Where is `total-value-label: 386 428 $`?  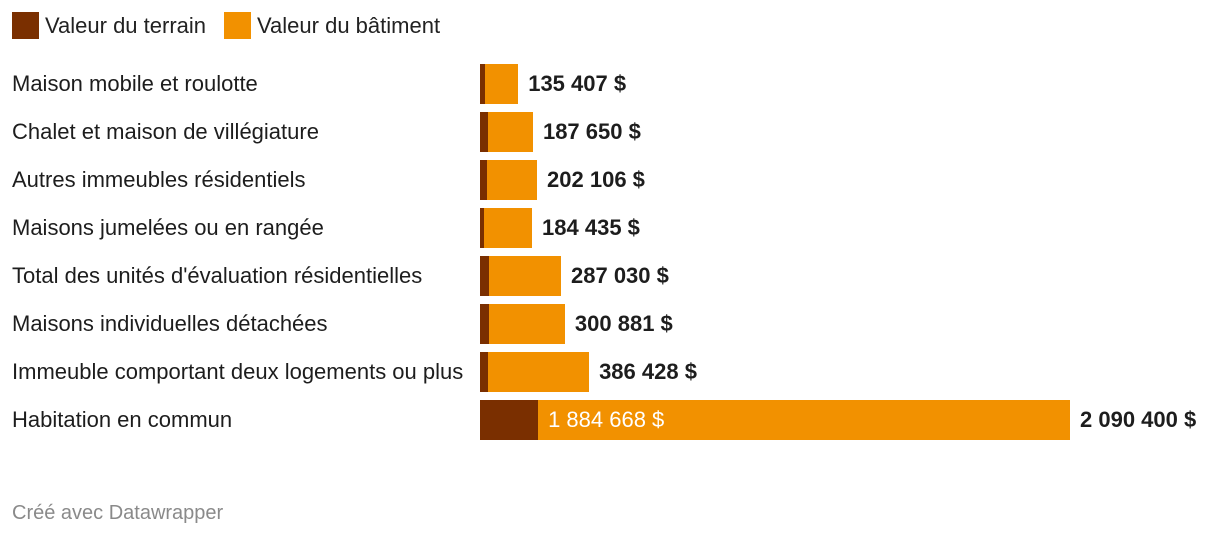 total-value-label: 386 428 $ is located at coordinates (648, 371).